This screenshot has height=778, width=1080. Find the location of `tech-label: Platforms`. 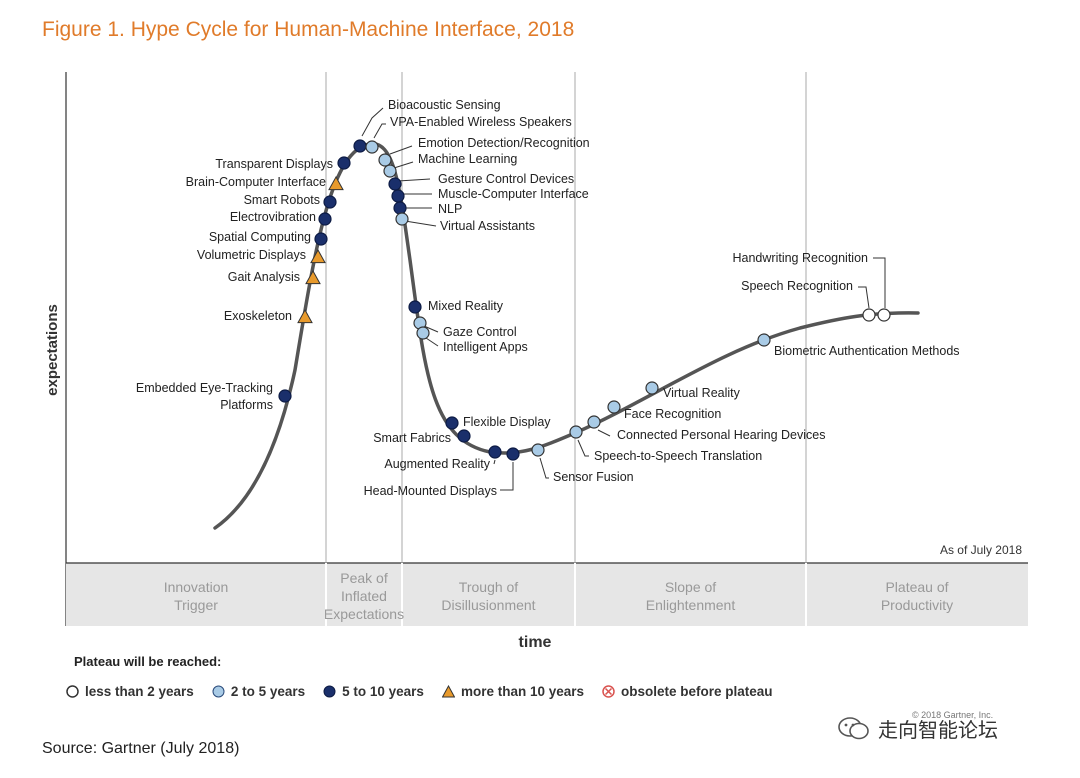

tech-label: Platforms is located at coordinates (246, 405).